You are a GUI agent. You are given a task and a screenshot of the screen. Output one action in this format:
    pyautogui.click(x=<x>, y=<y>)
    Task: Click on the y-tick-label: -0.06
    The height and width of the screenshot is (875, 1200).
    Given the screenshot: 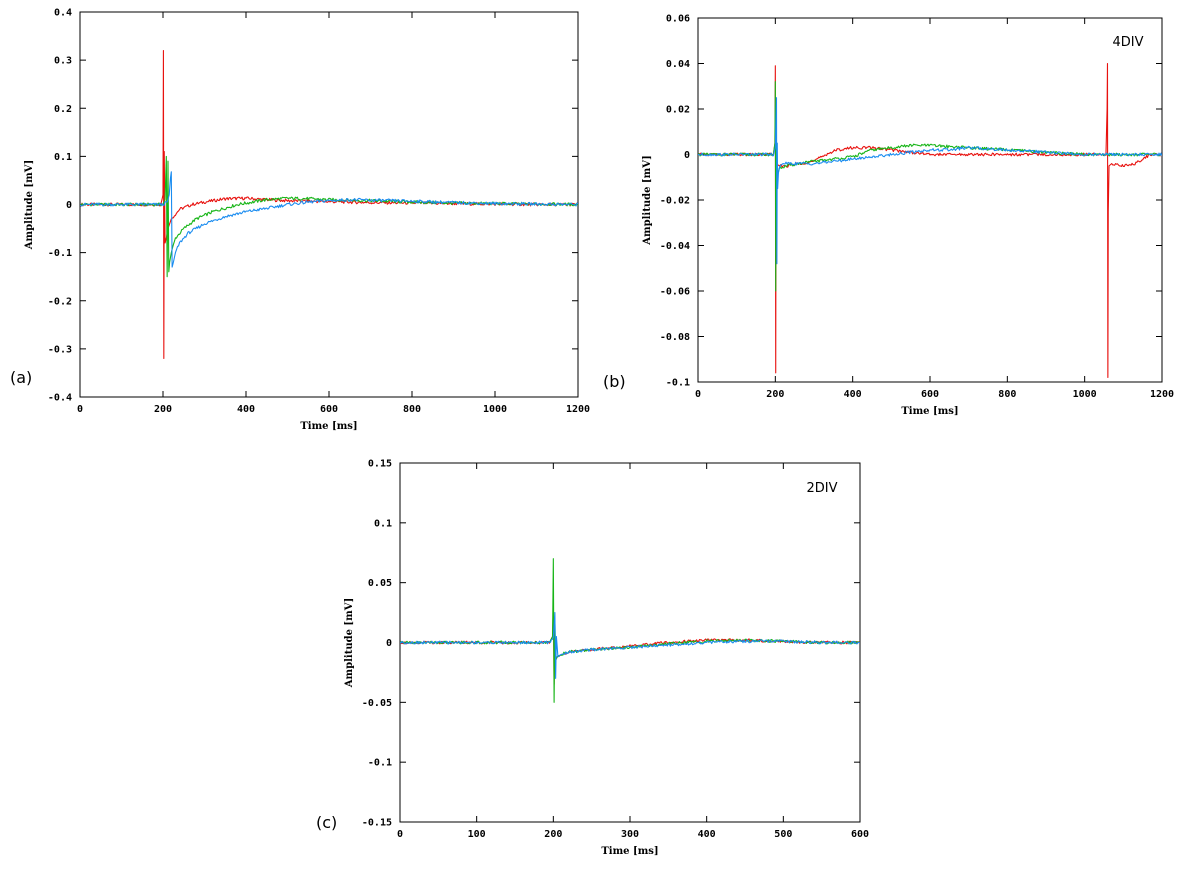 What is the action you would take?
    pyautogui.click(x=675, y=292)
    